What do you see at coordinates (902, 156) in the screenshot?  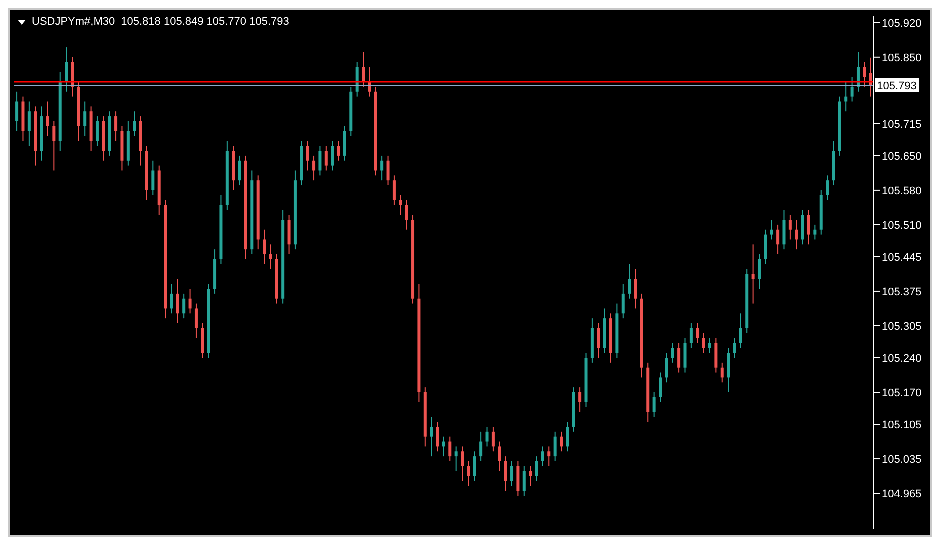 I see `y-tick-label: 105.650` at bounding box center [902, 156].